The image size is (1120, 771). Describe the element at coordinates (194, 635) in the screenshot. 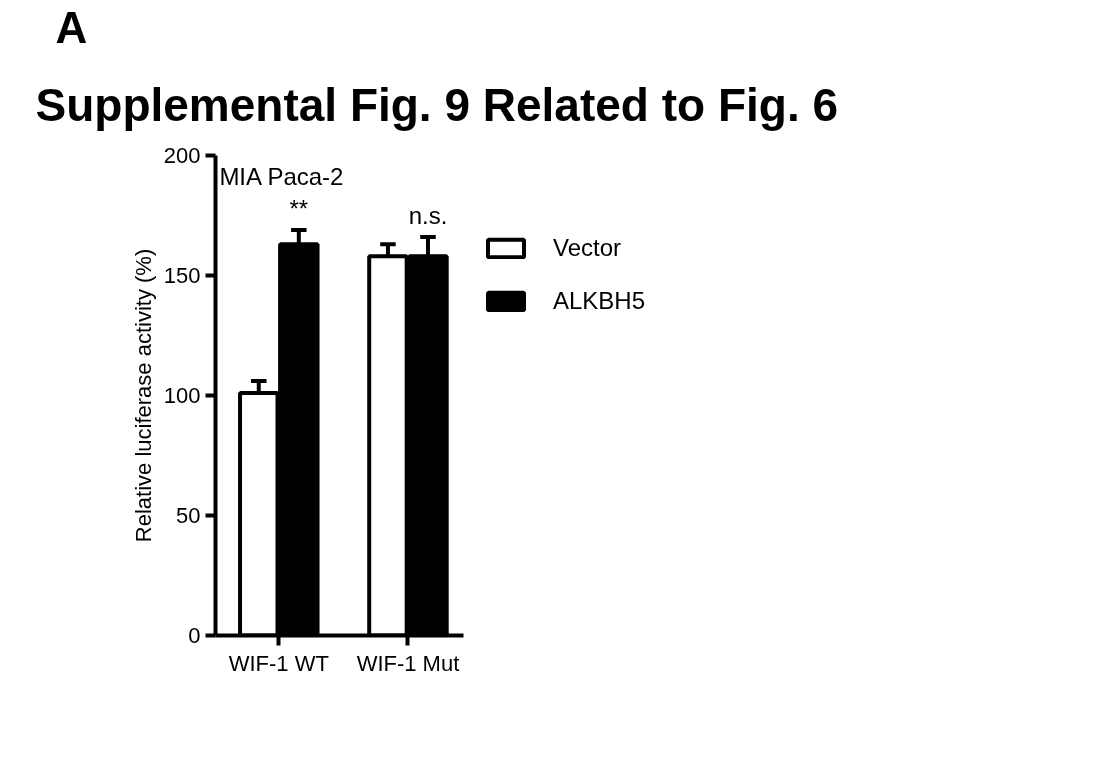

I see `y-tick-label: 0` at that location.